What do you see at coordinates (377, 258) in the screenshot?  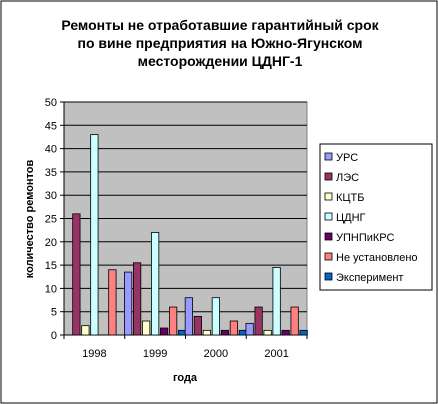 I see `legend-label: Не установлено` at bounding box center [377, 258].